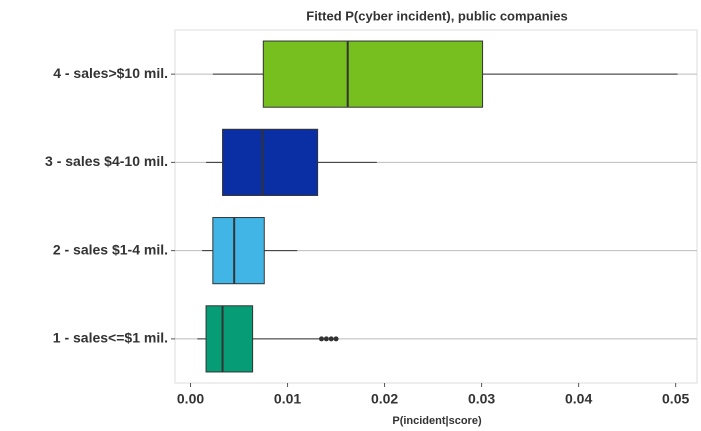 The height and width of the screenshot is (431, 701). I want to click on x-tick-label: 0.00, so click(190, 399).